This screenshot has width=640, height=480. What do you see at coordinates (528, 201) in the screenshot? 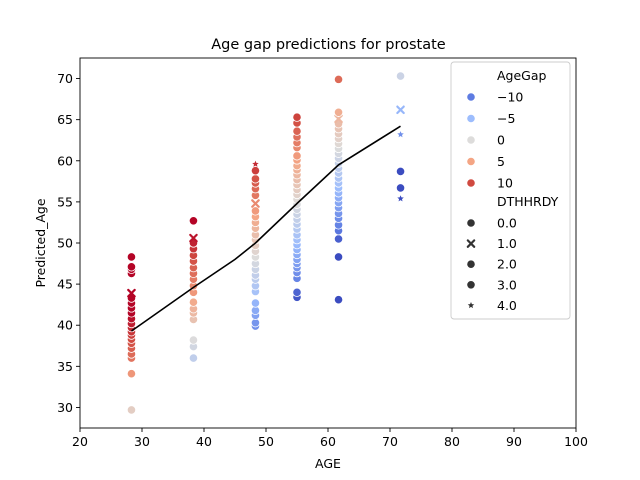
I see `legend-style-title: DTHHRDY` at bounding box center [528, 201].